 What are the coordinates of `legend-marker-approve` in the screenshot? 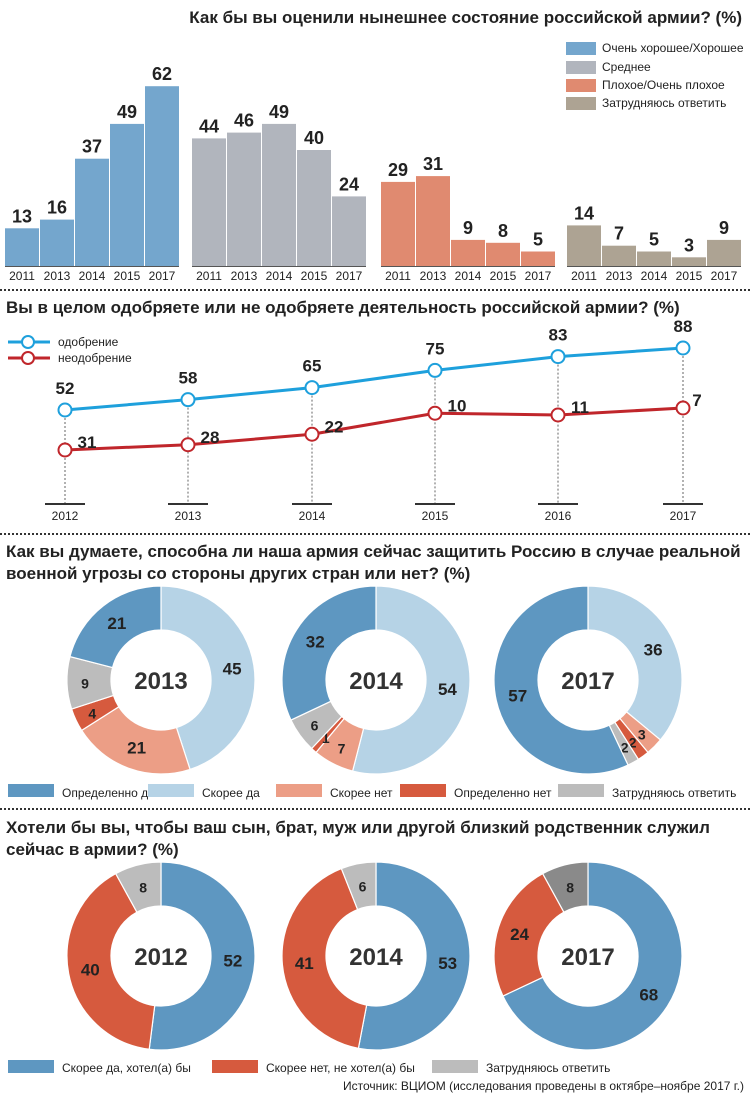 It's located at (28, 342).